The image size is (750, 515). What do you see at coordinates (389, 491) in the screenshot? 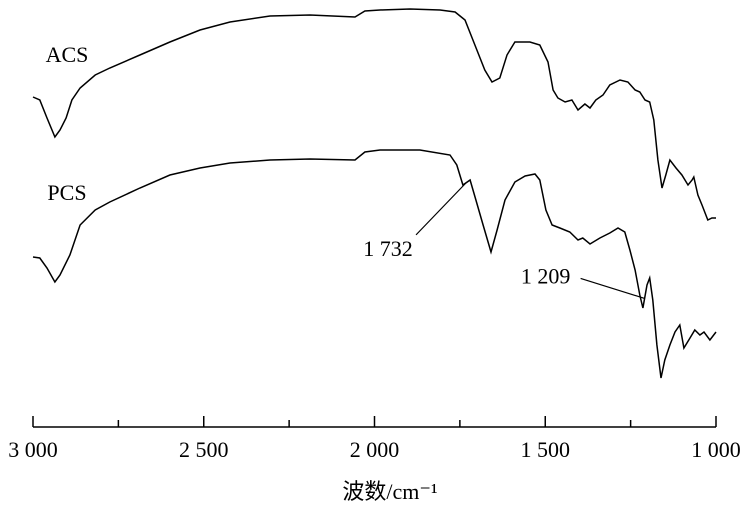
I see `x-axis-label: 波数/cm⁻¹` at bounding box center [389, 491].